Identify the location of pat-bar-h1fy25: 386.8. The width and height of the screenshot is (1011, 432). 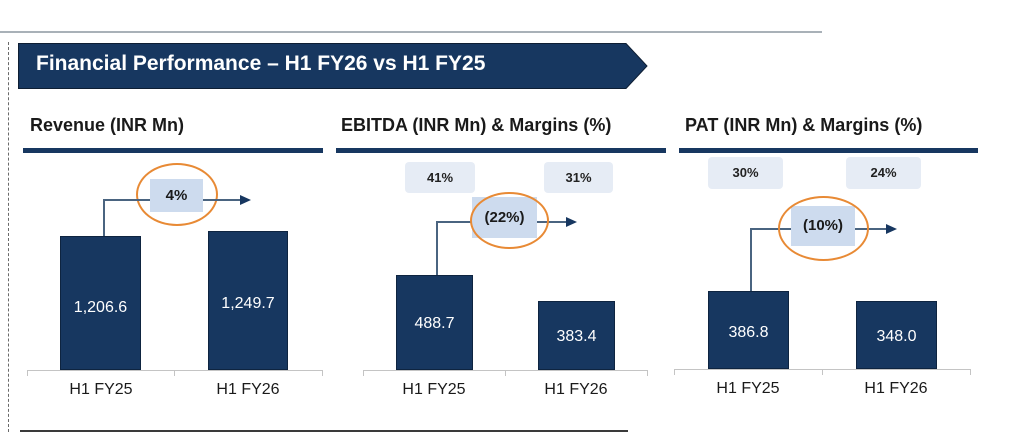
(748, 330).